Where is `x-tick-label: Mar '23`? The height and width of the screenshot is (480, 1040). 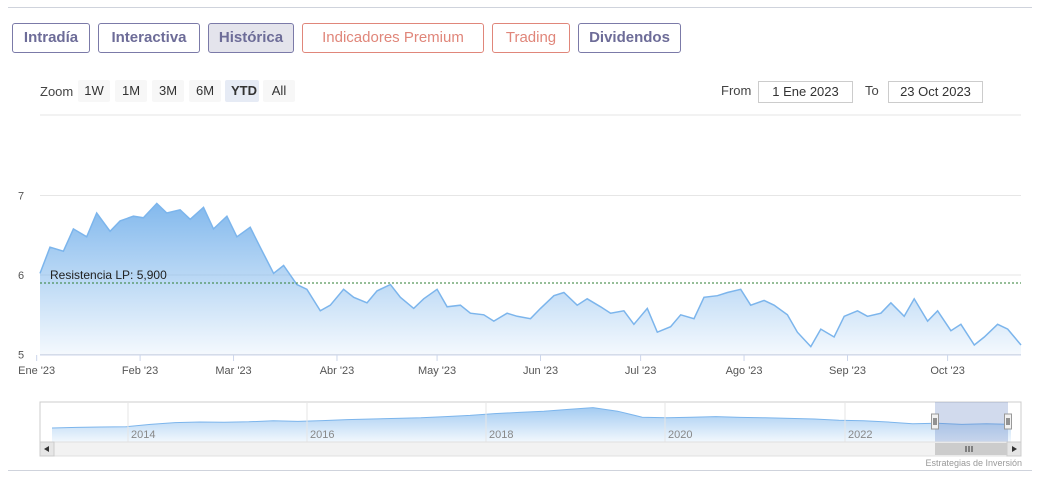 x-tick-label: Mar '23 is located at coordinates (233, 371).